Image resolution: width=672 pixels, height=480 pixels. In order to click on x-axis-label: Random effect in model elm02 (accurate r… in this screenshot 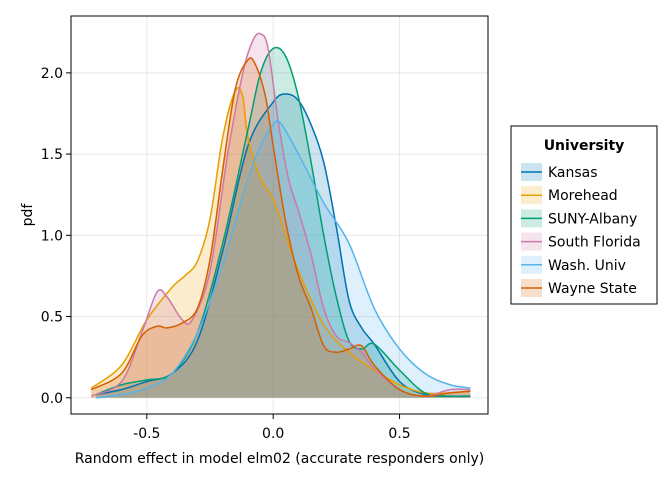, I will do `click(280, 459)`.